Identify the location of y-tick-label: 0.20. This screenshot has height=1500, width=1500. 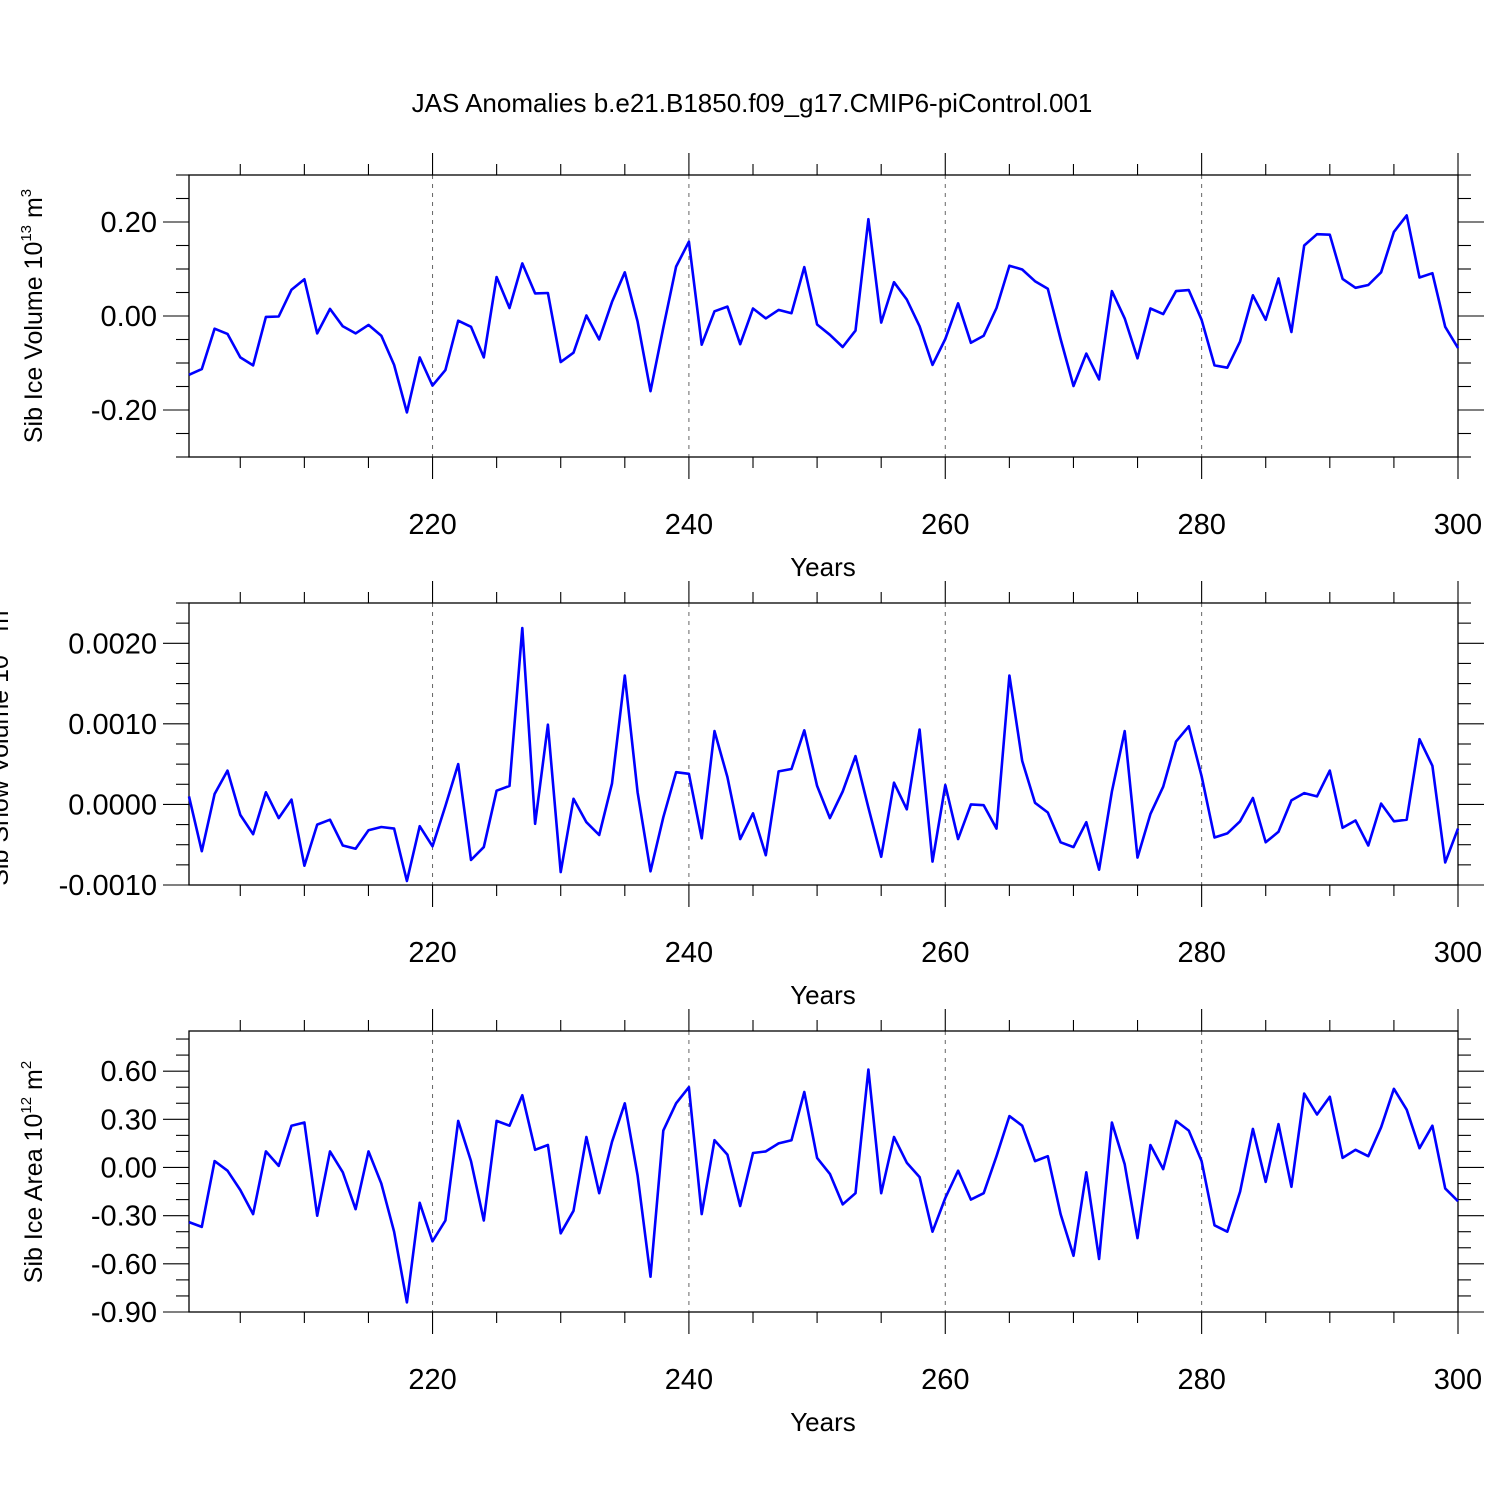
(129, 223).